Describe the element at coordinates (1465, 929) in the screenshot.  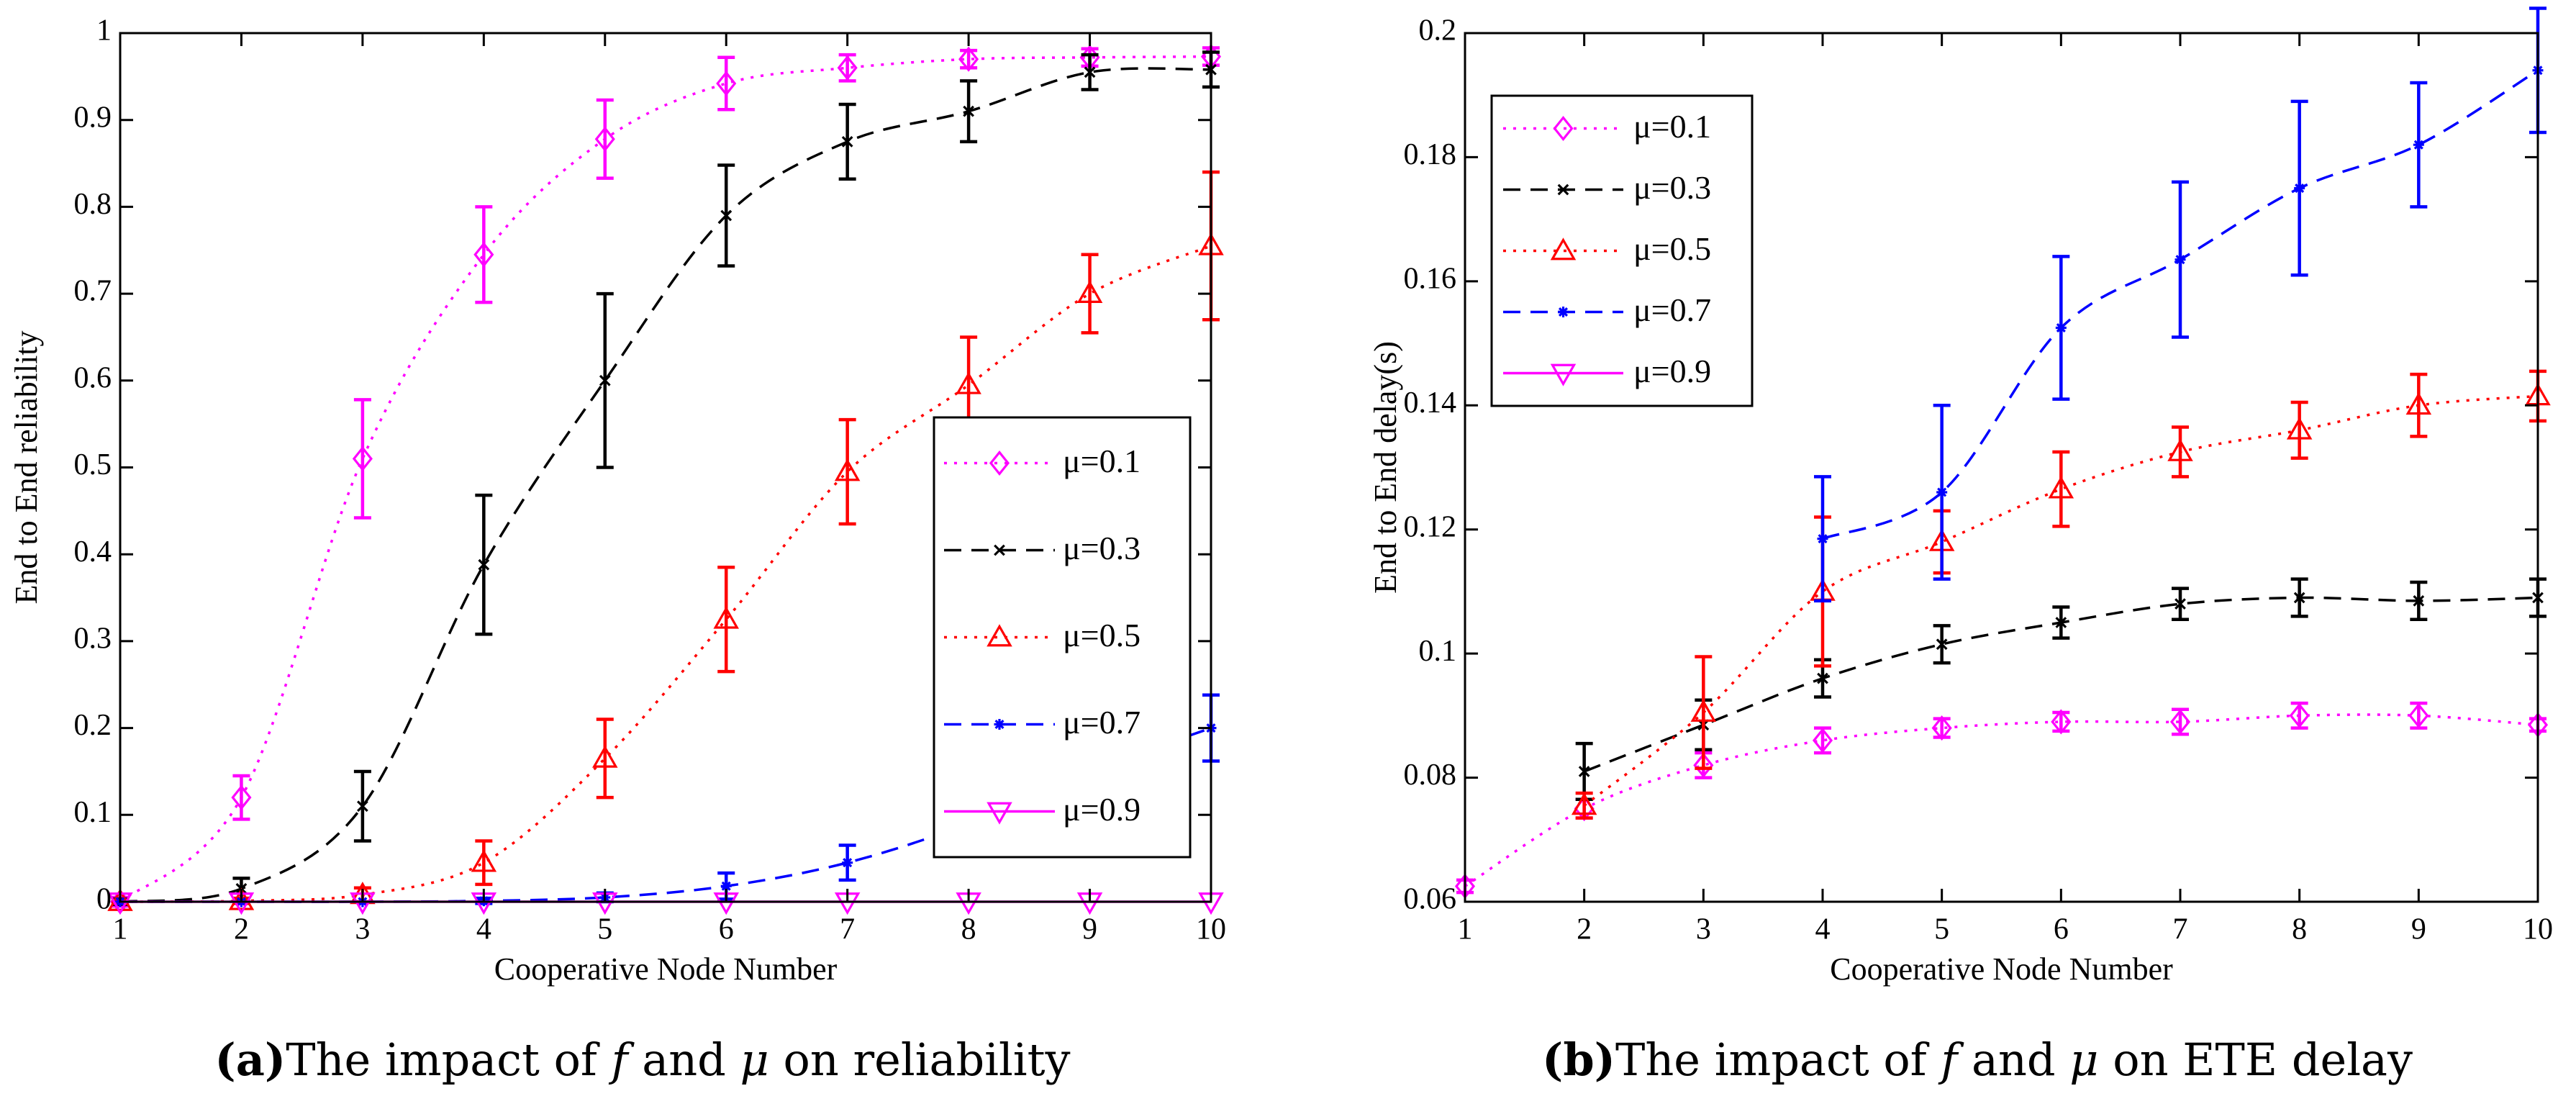
I see `x-tick-label: 1` at that location.